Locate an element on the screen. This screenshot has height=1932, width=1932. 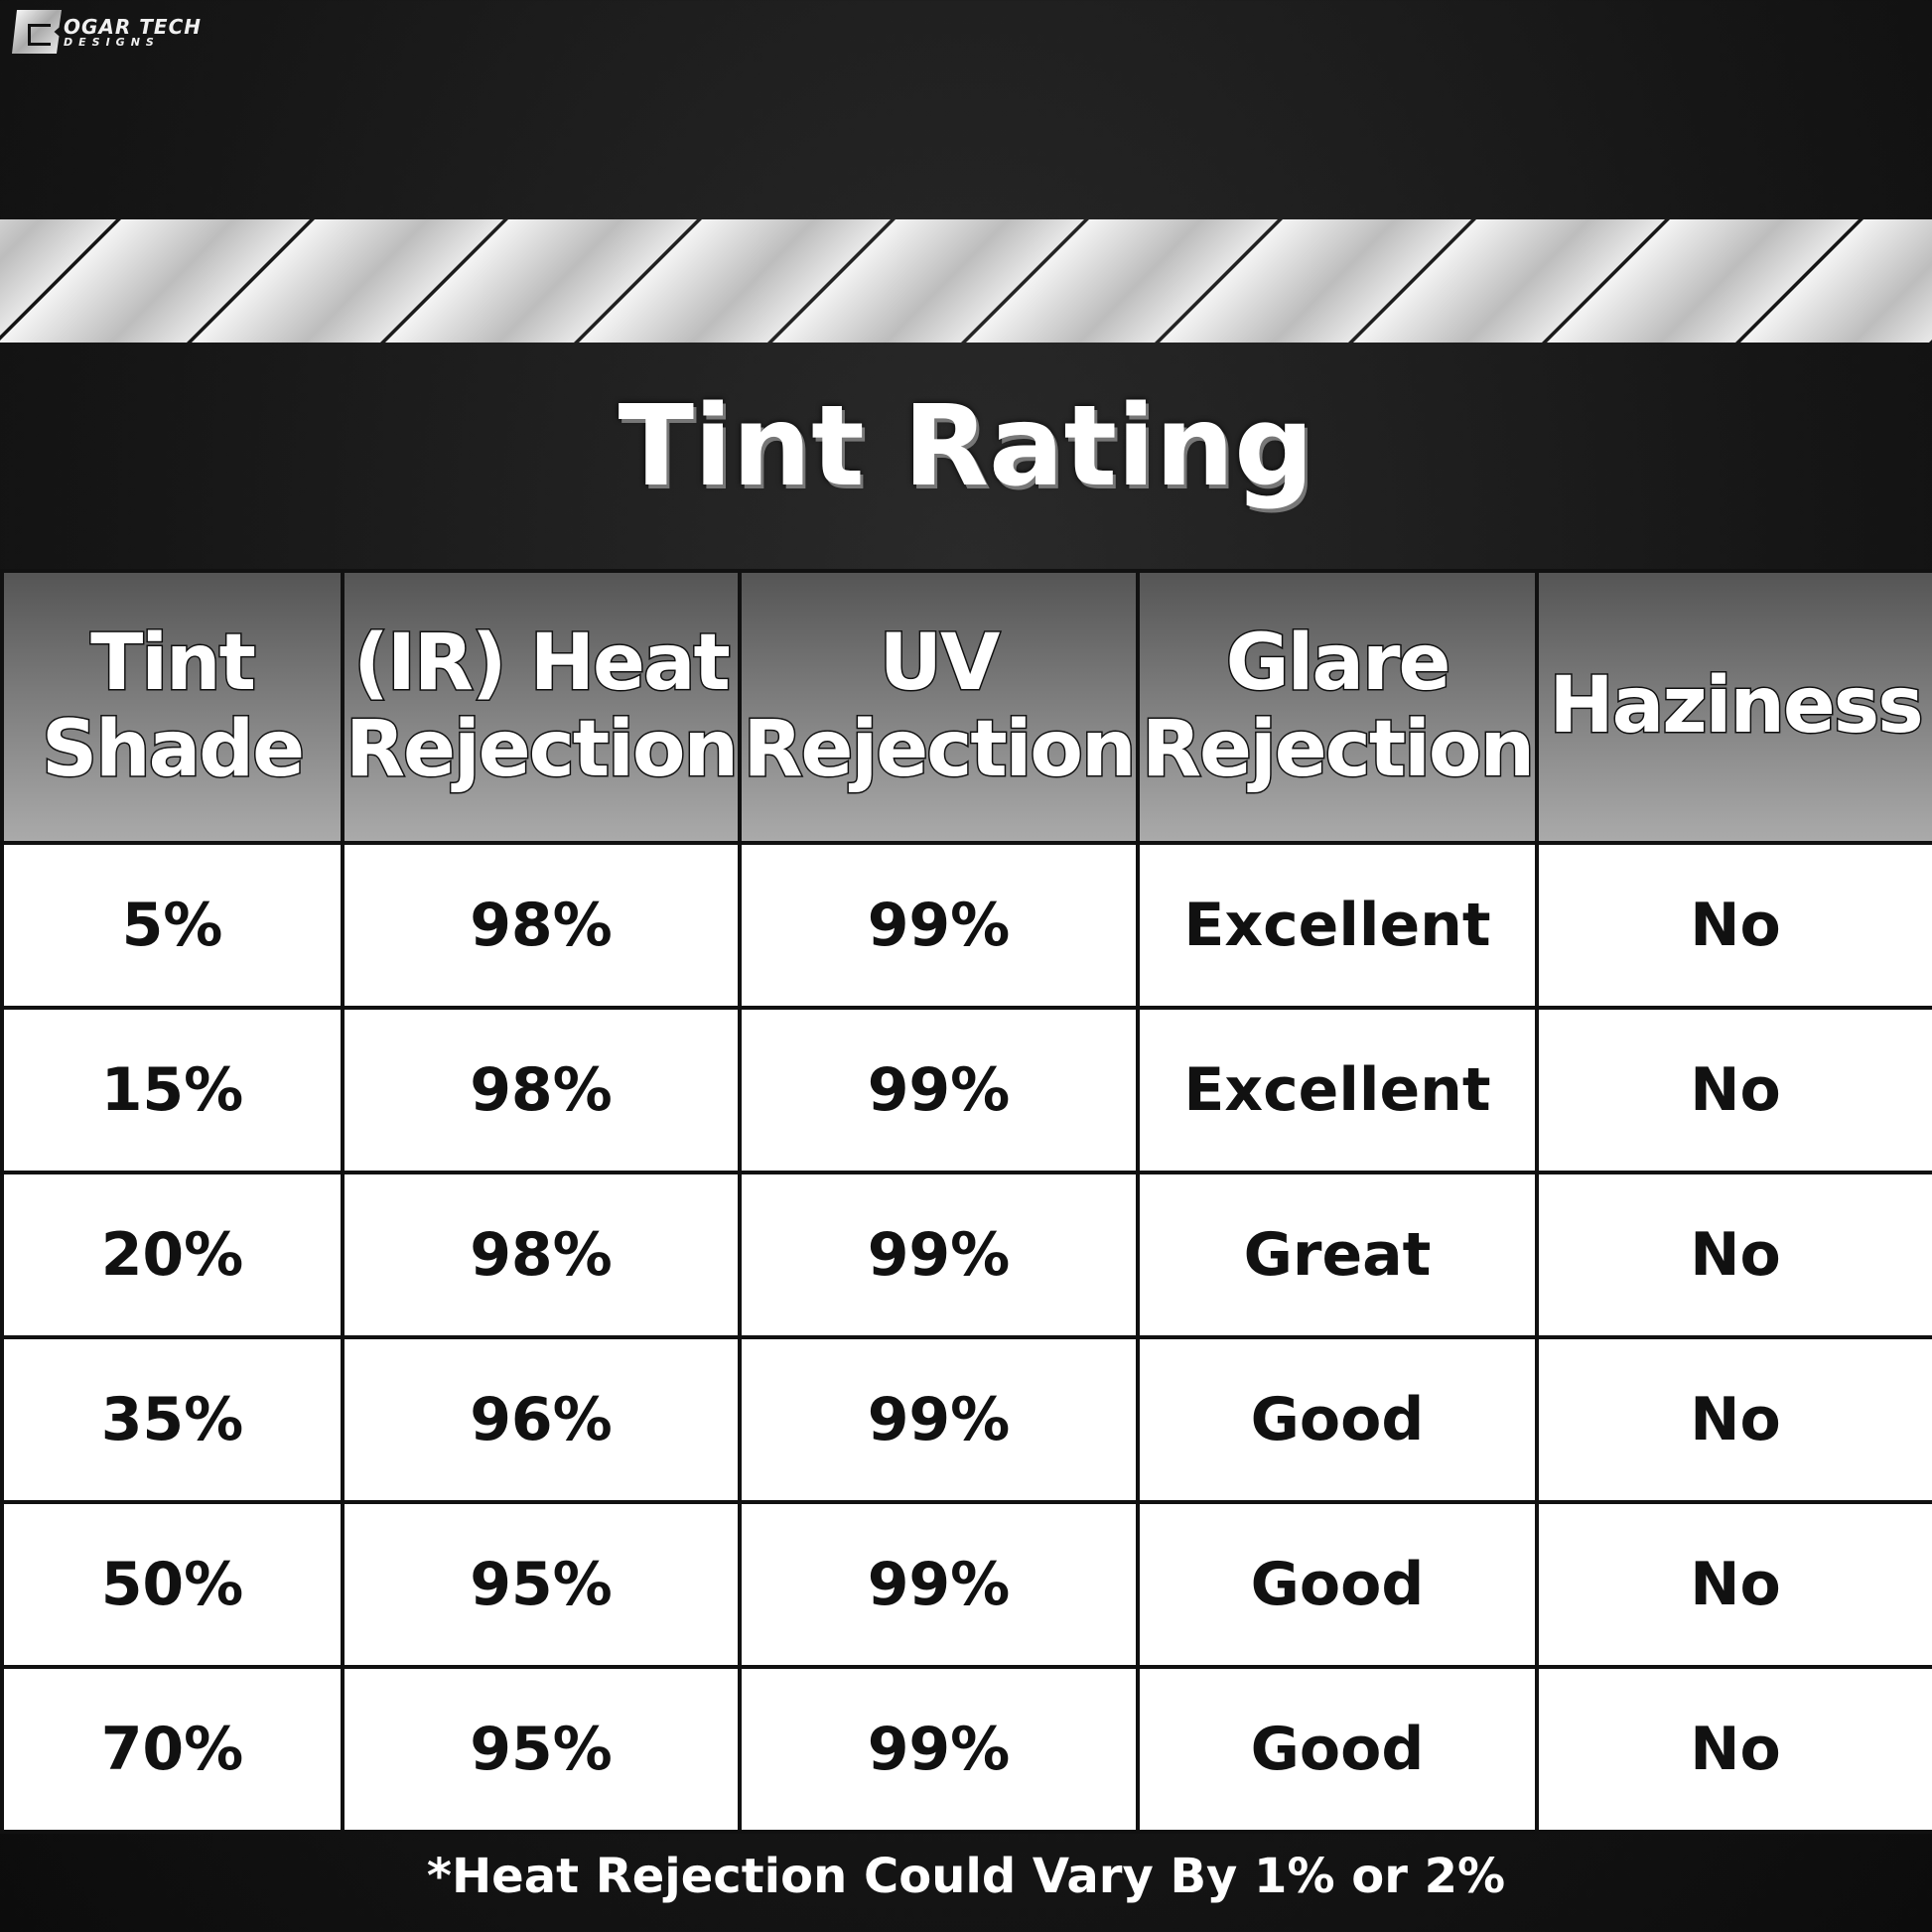
table-row: 70% 95% 99% Good No is located at coordinates (966, 1749).